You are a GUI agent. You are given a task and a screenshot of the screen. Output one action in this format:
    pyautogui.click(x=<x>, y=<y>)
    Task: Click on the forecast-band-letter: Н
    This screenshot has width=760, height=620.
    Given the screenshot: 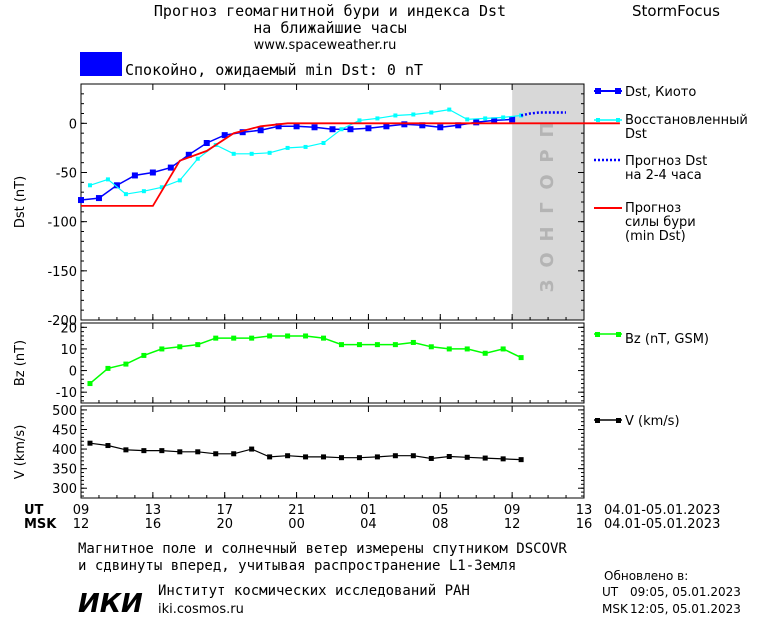 What is the action you would take?
    pyautogui.click(x=547, y=233)
    